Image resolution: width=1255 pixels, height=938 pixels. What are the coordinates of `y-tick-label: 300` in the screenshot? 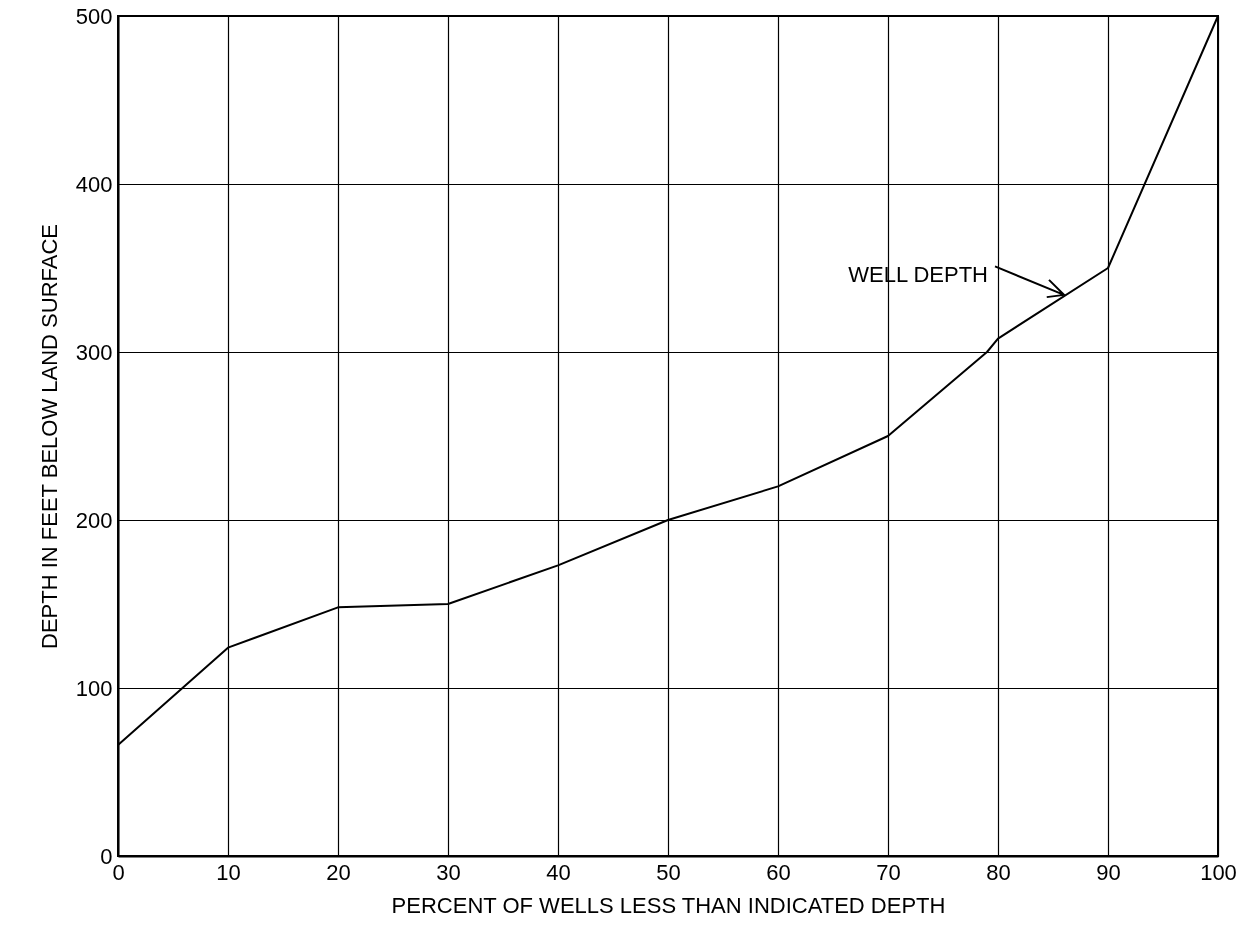 It's located at (94, 352).